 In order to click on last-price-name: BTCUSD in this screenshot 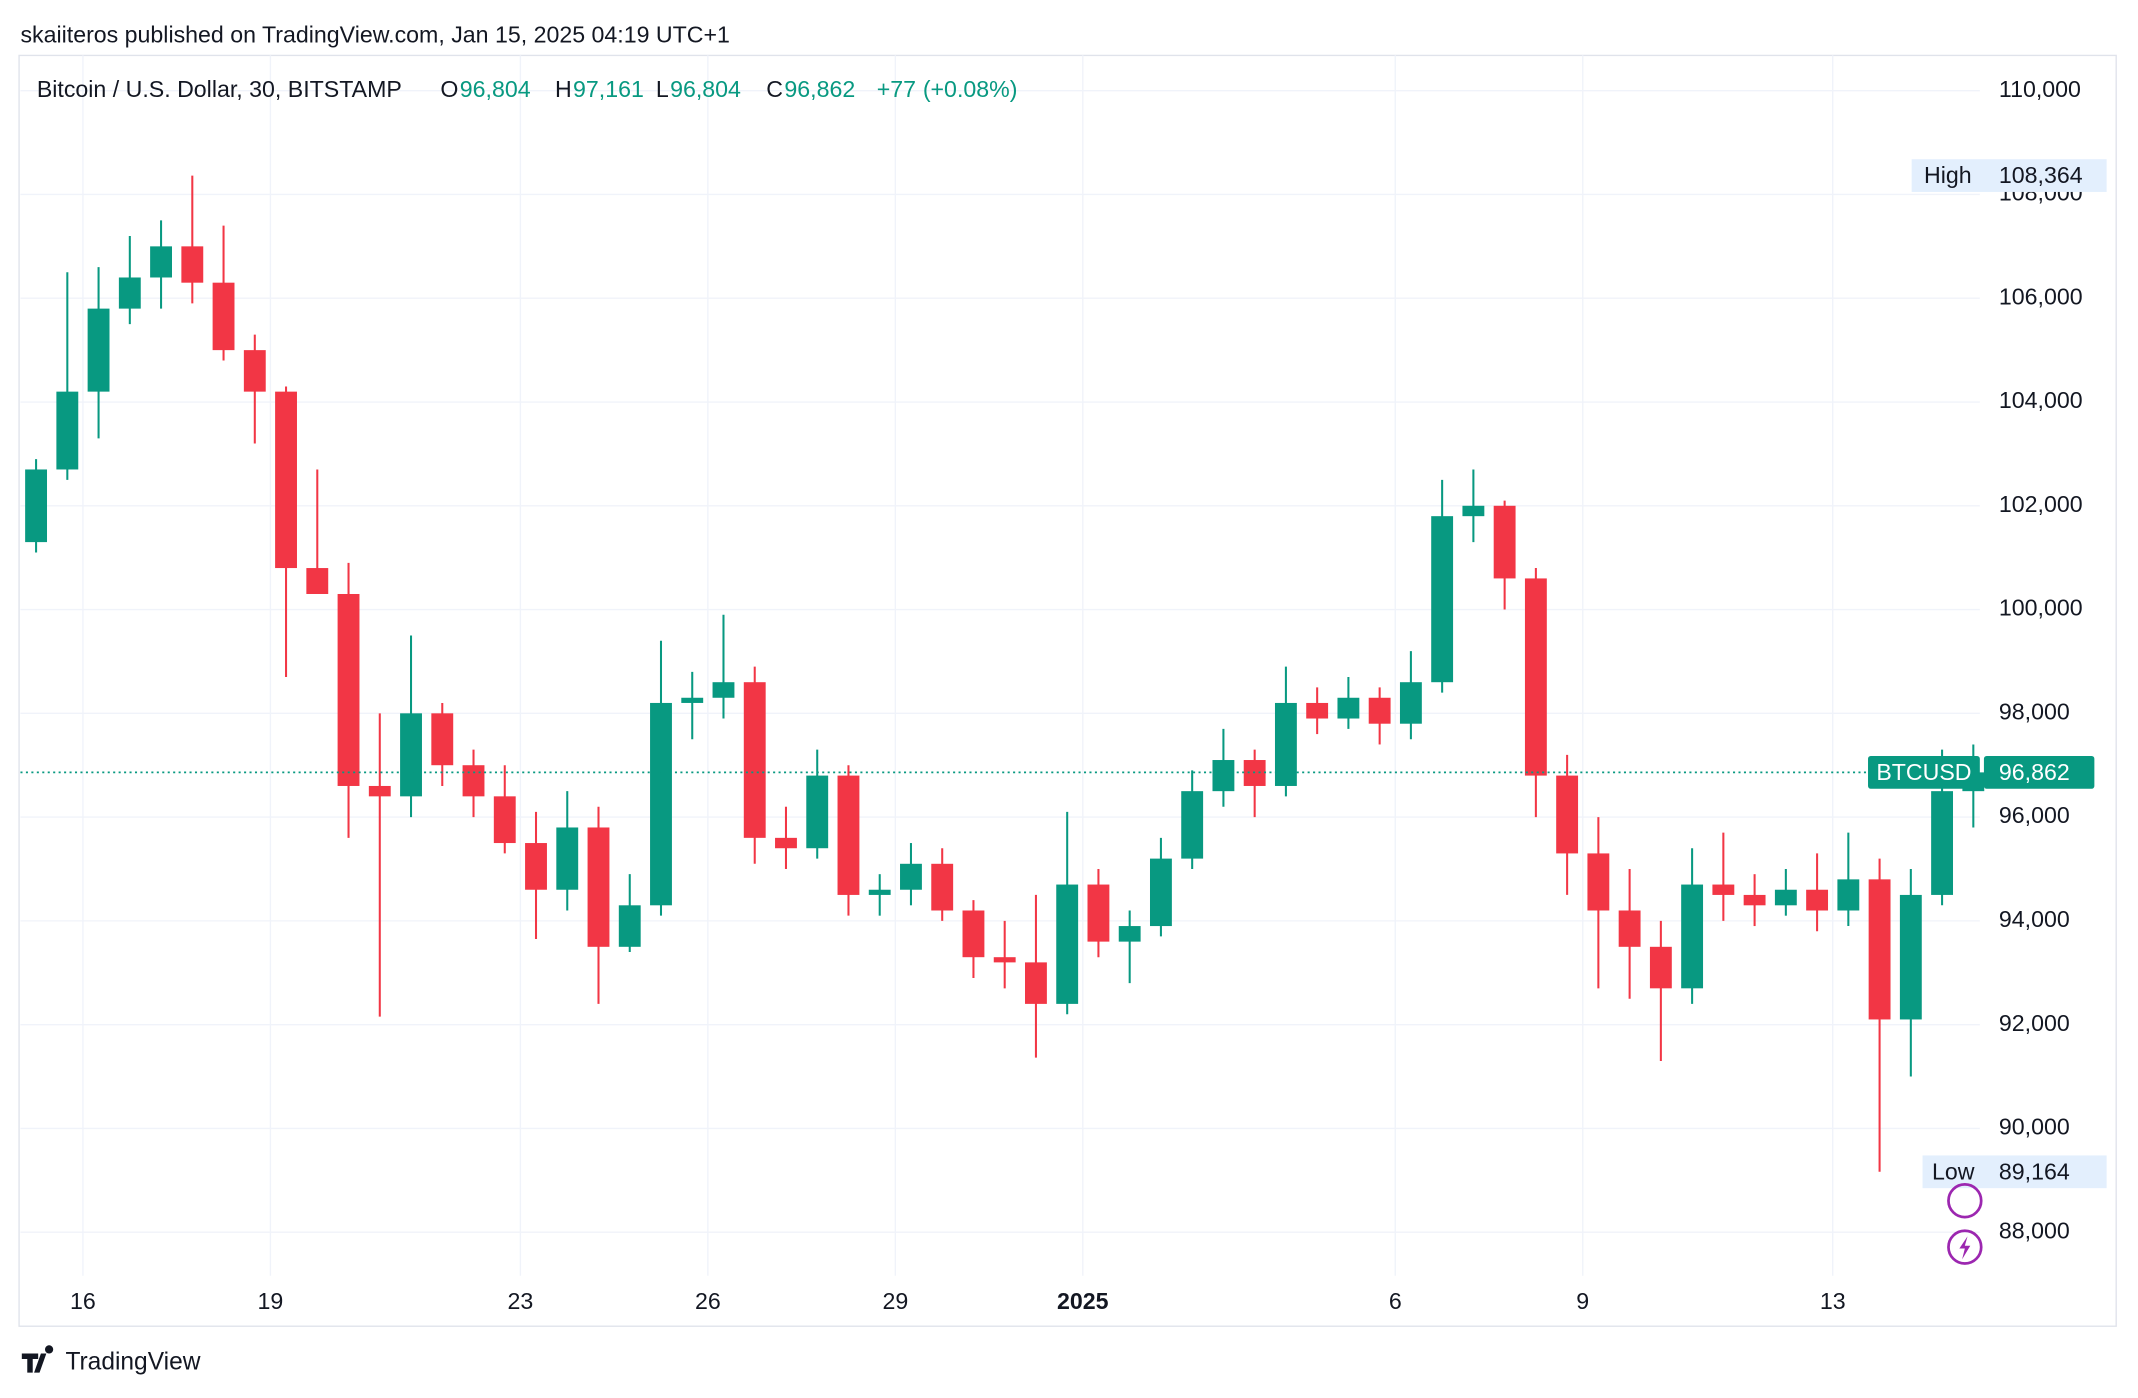, I will do `click(1923, 772)`.